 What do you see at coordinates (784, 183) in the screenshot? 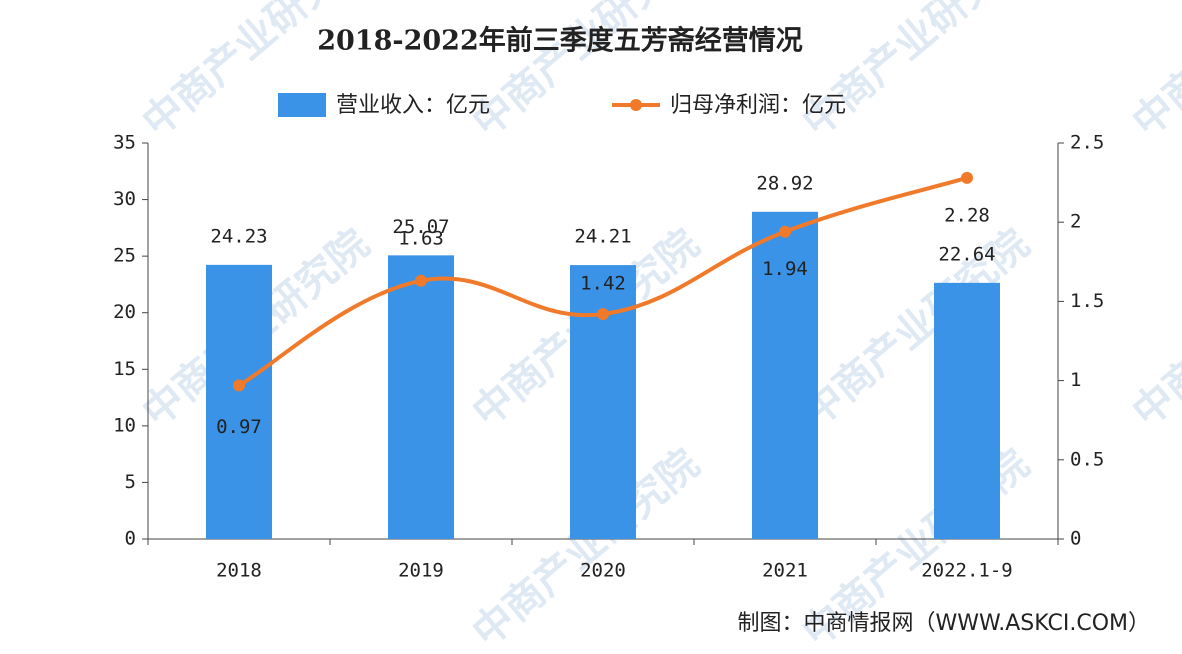
I see `bar-value-label: 28.92` at bounding box center [784, 183].